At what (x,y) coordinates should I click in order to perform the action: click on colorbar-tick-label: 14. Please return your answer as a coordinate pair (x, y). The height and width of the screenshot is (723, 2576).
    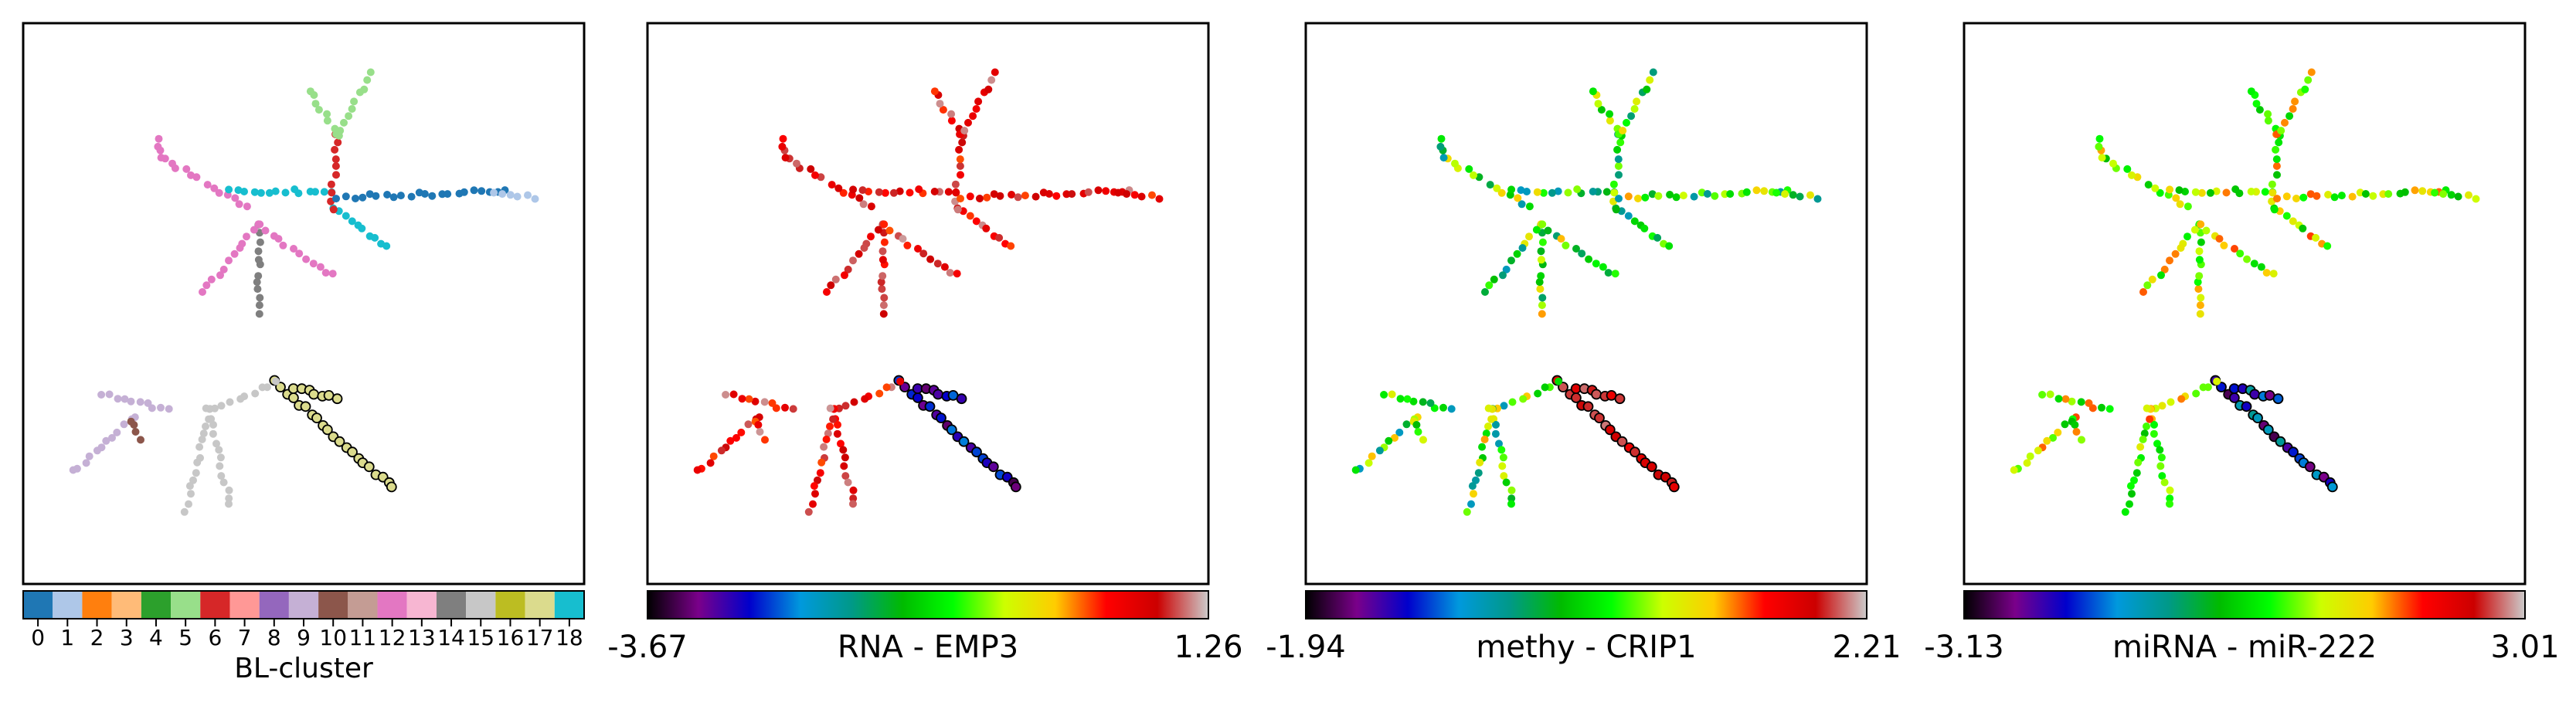
    Looking at the image, I should click on (451, 638).